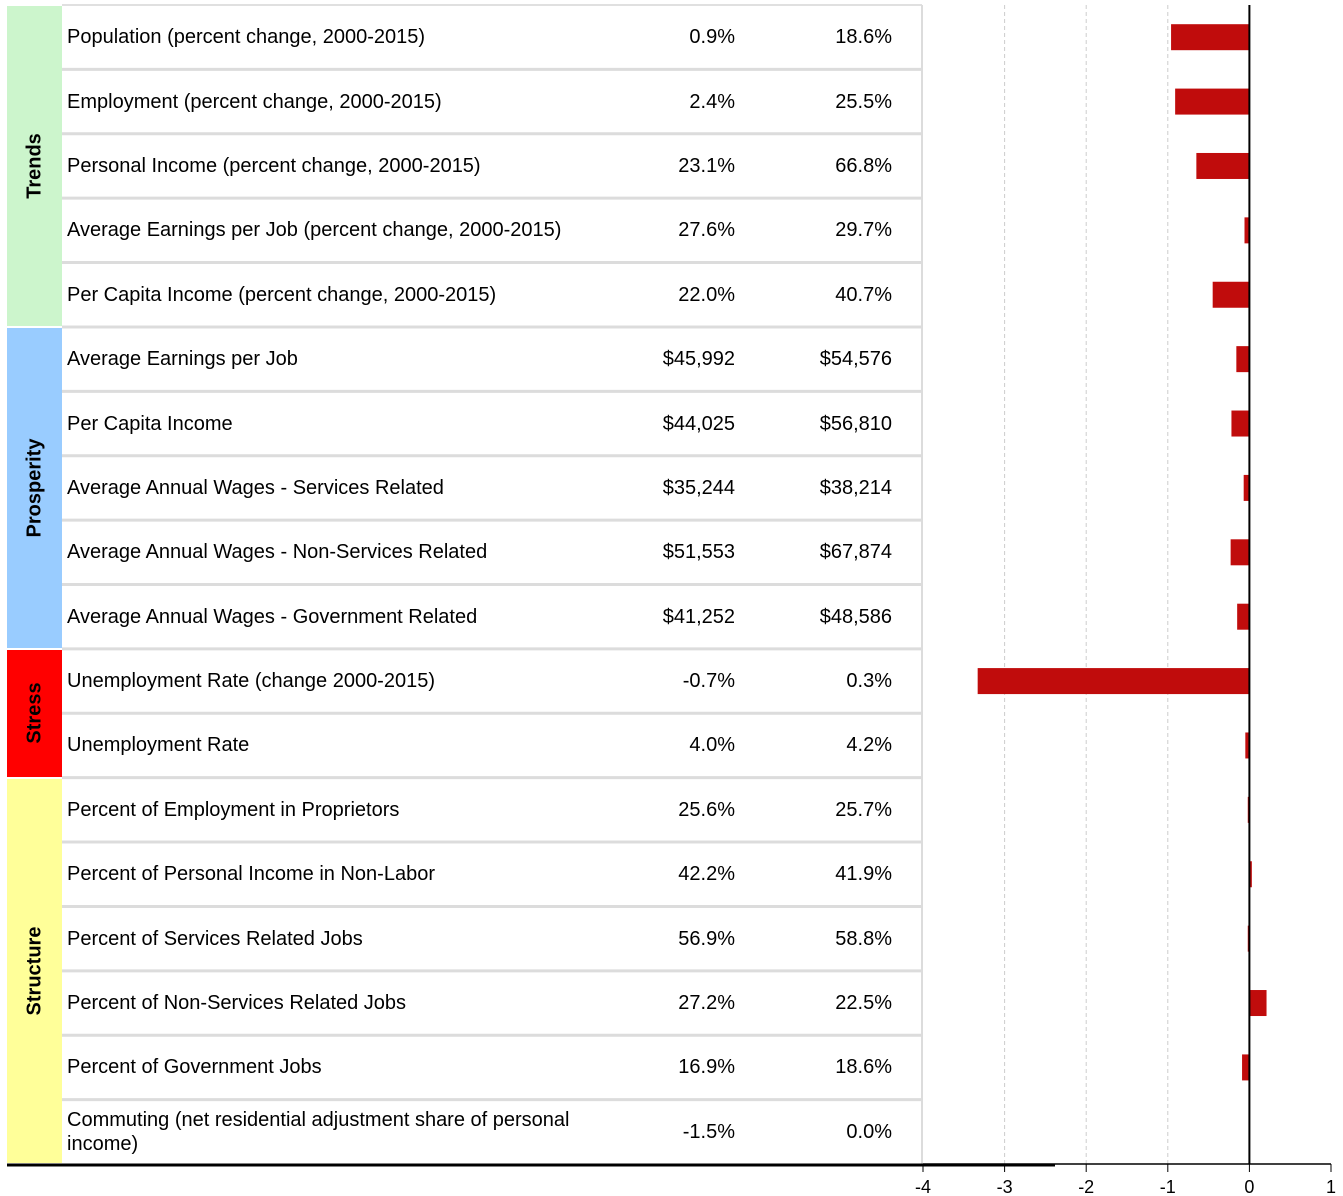 Image resolution: width=1343 pixels, height=1196 pixels. What do you see at coordinates (706, 230) in the screenshot?
I see `cell-value: 27.6%` at bounding box center [706, 230].